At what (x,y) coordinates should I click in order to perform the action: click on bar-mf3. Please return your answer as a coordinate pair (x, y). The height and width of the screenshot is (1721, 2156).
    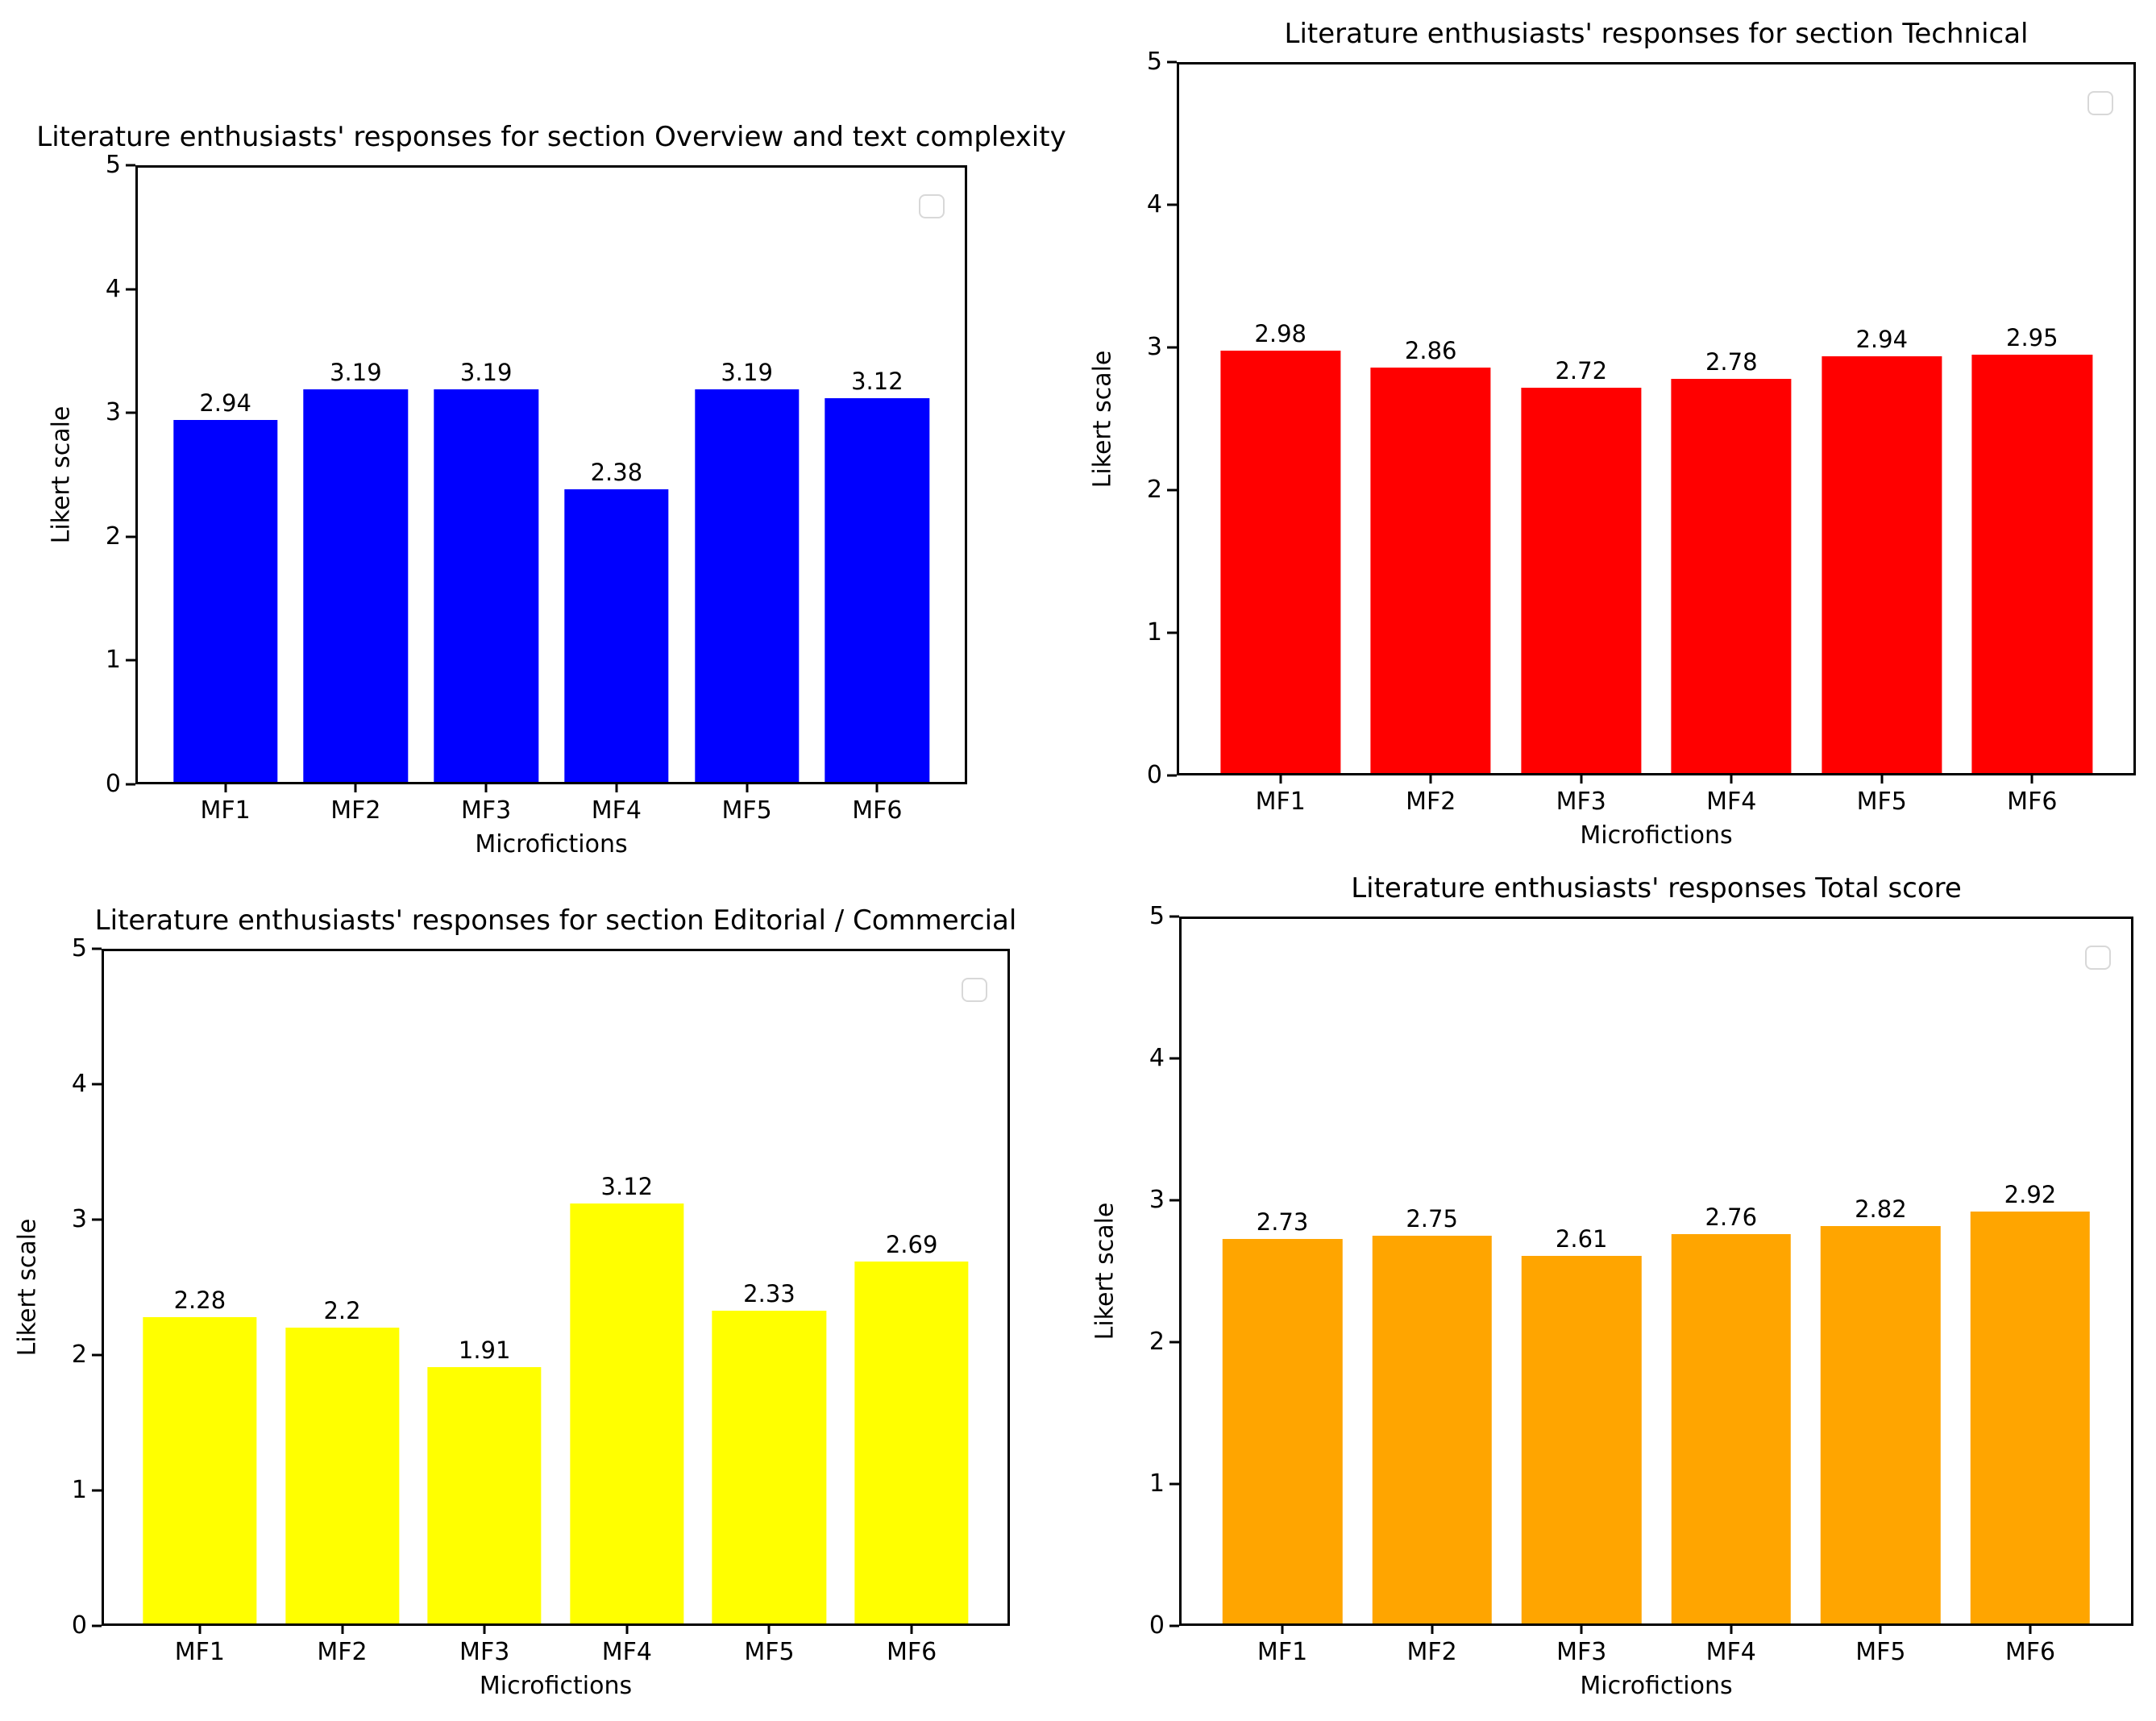
    Looking at the image, I should click on (1581, 581).